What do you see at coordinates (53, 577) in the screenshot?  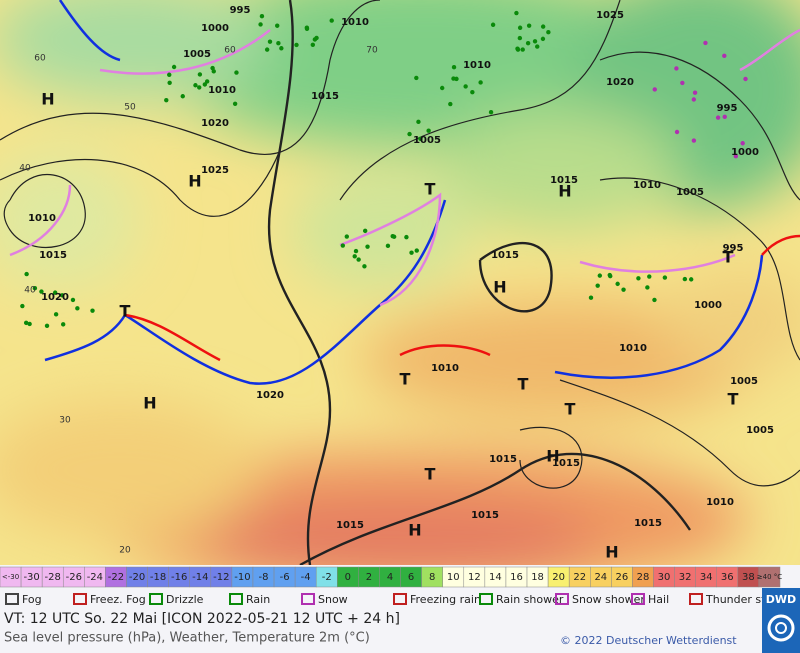 I see `color-scale-label: -28` at bounding box center [53, 577].